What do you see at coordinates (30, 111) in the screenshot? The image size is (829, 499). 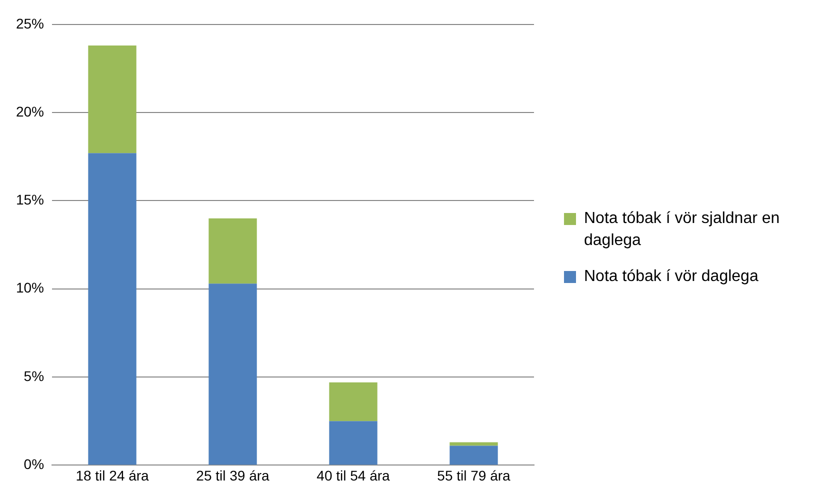 I see `y-tick-label: 20%` at bounding box center [30, 111].